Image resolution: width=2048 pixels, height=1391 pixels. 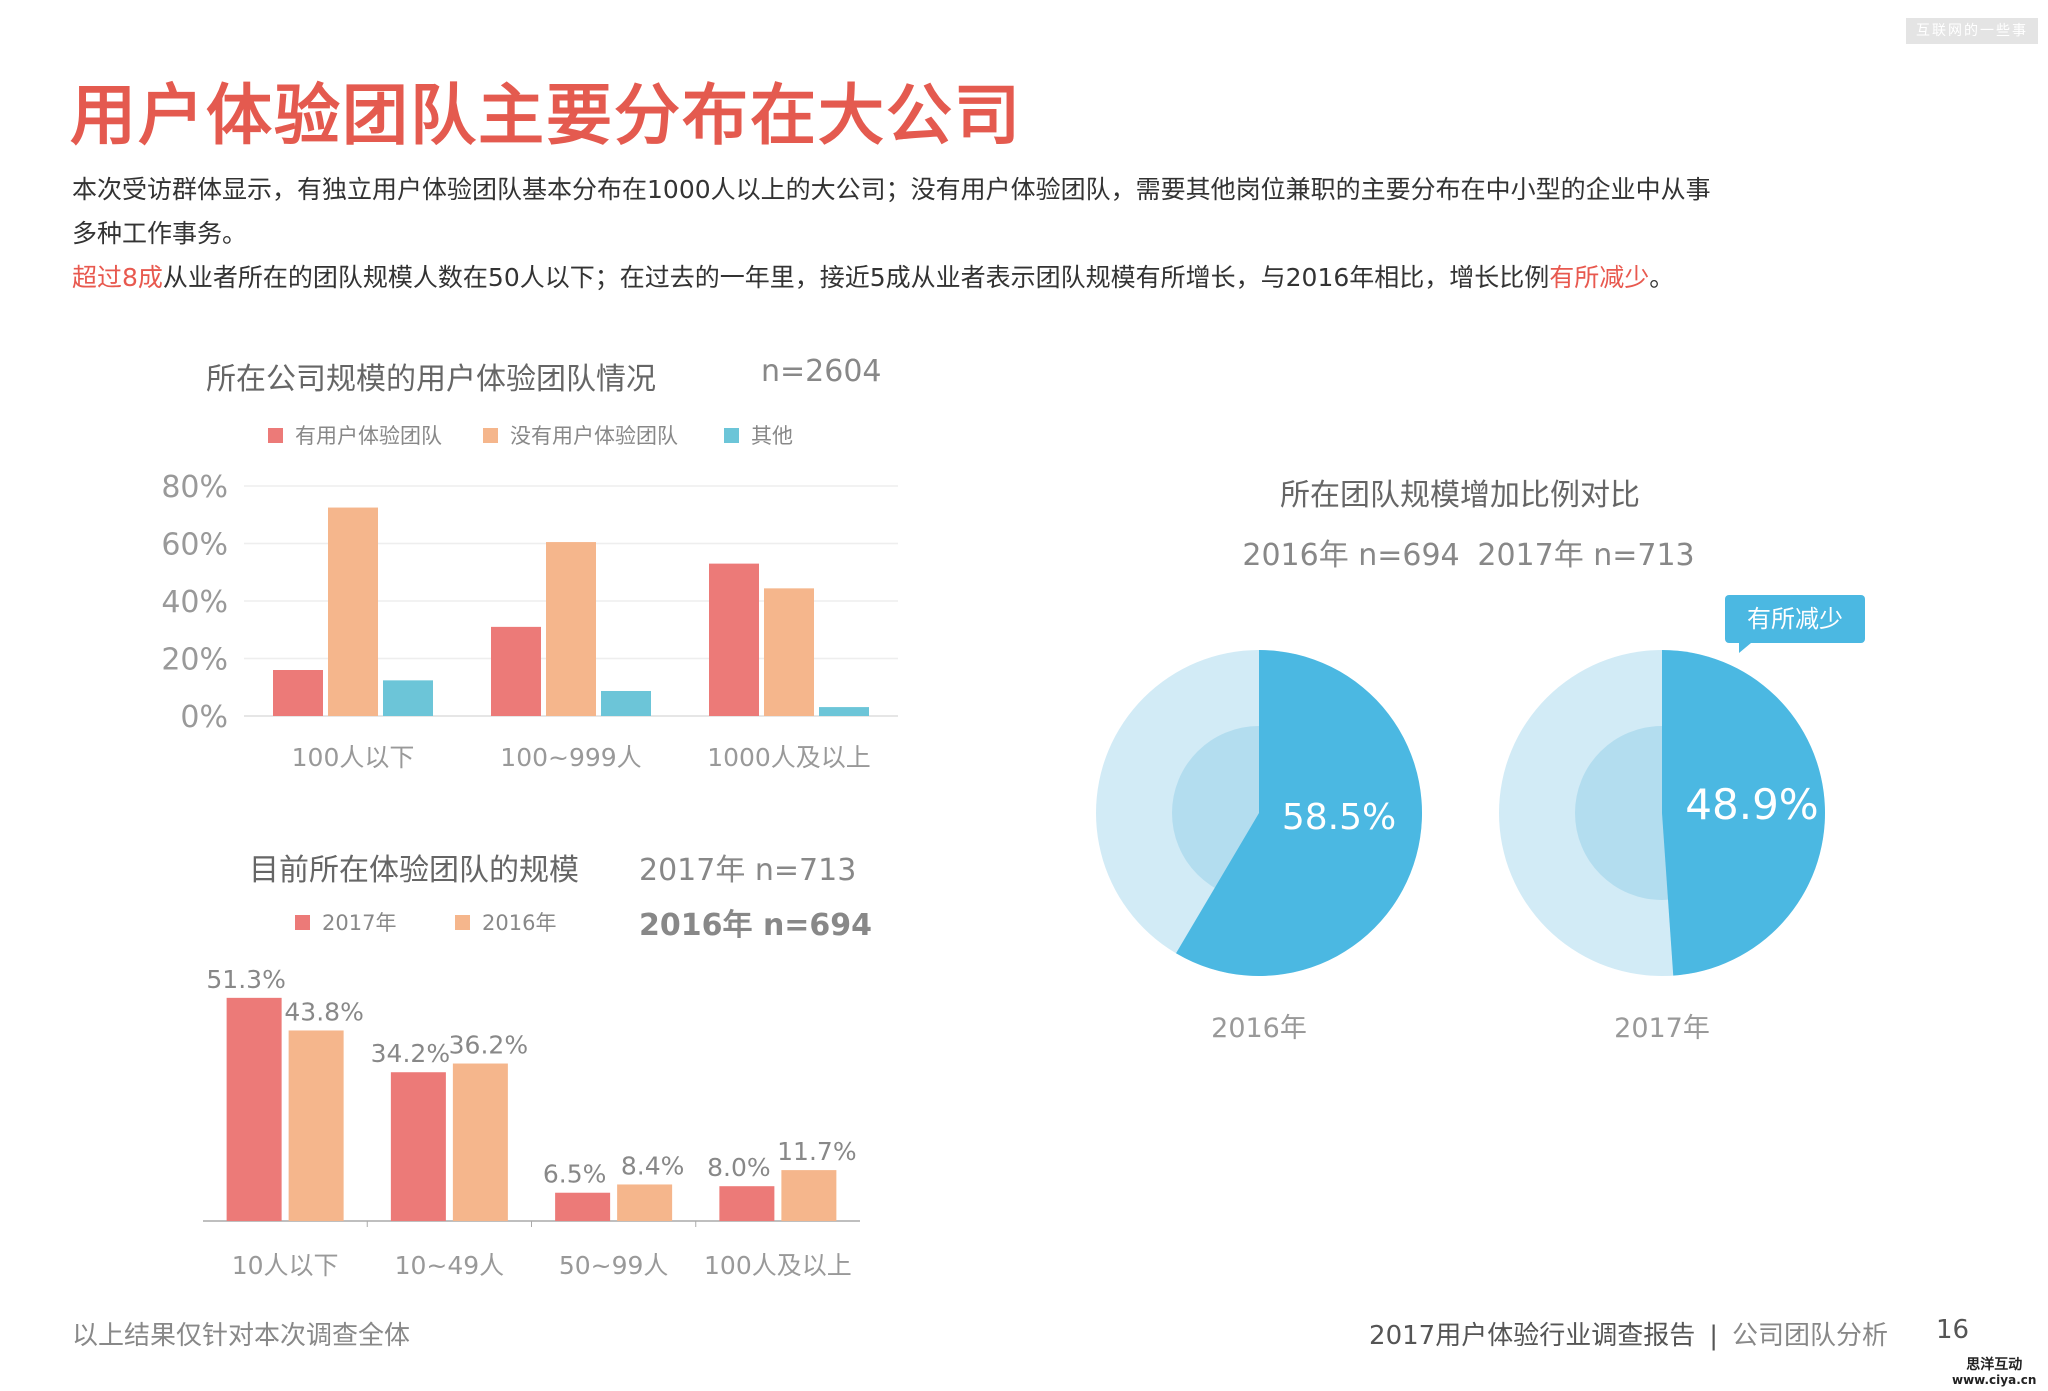 I want to click on legend-item: 其他, so click(x=758, y=435).